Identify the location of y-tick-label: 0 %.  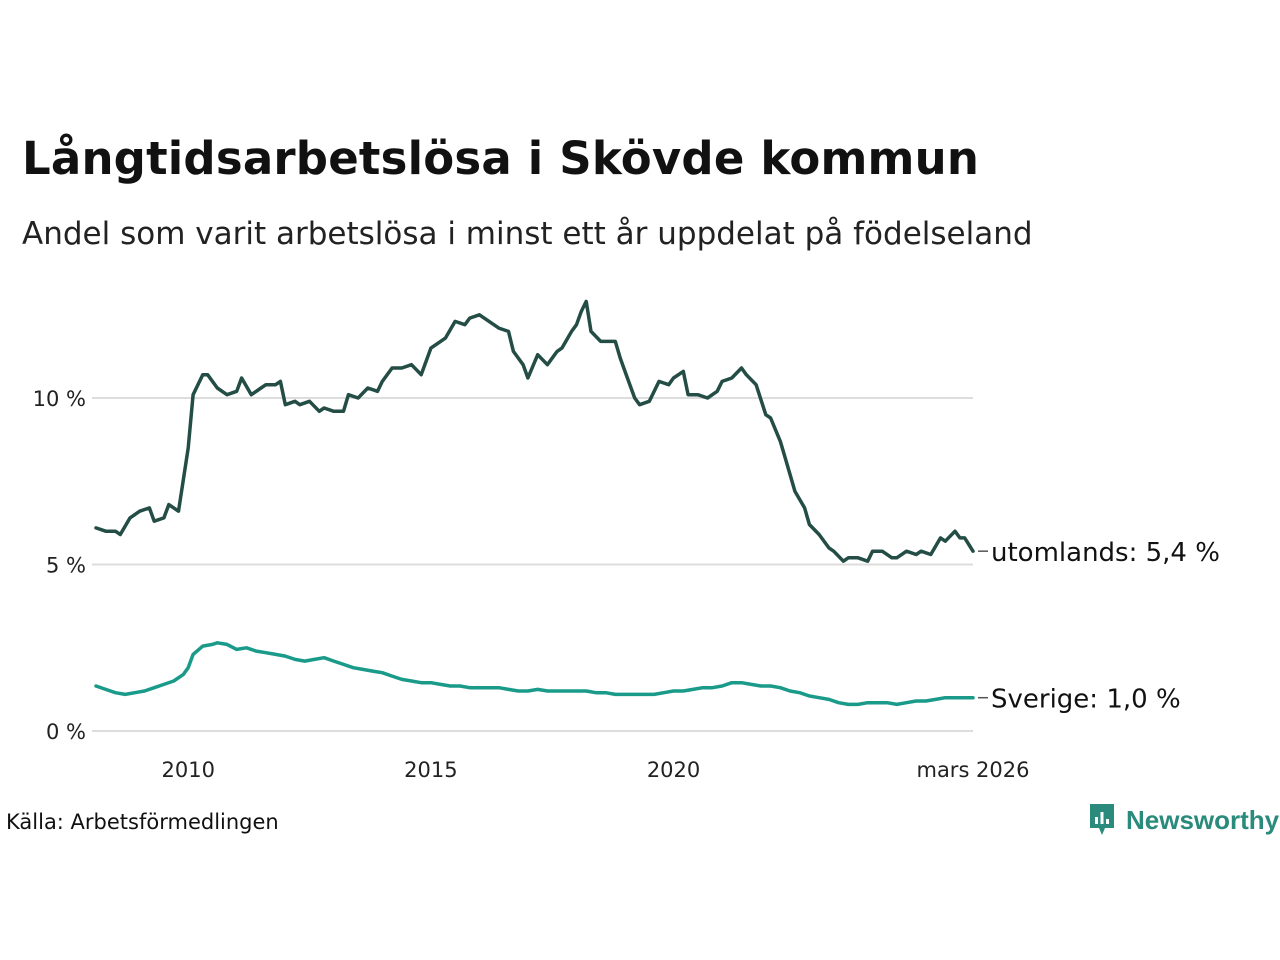
(66, 732).